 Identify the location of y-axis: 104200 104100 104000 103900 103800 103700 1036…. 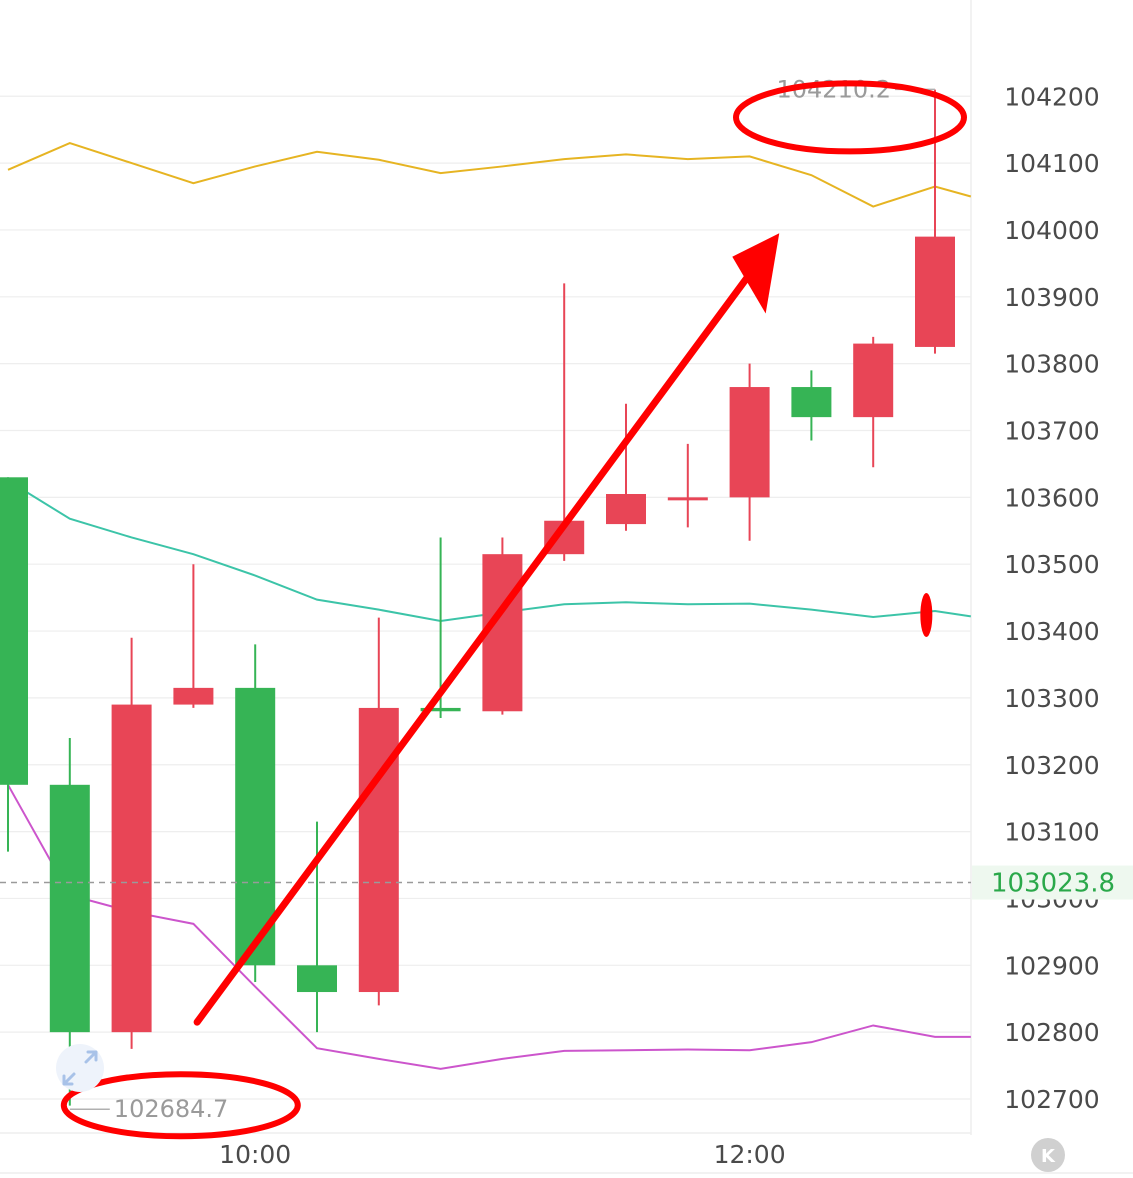
(1051, 598).